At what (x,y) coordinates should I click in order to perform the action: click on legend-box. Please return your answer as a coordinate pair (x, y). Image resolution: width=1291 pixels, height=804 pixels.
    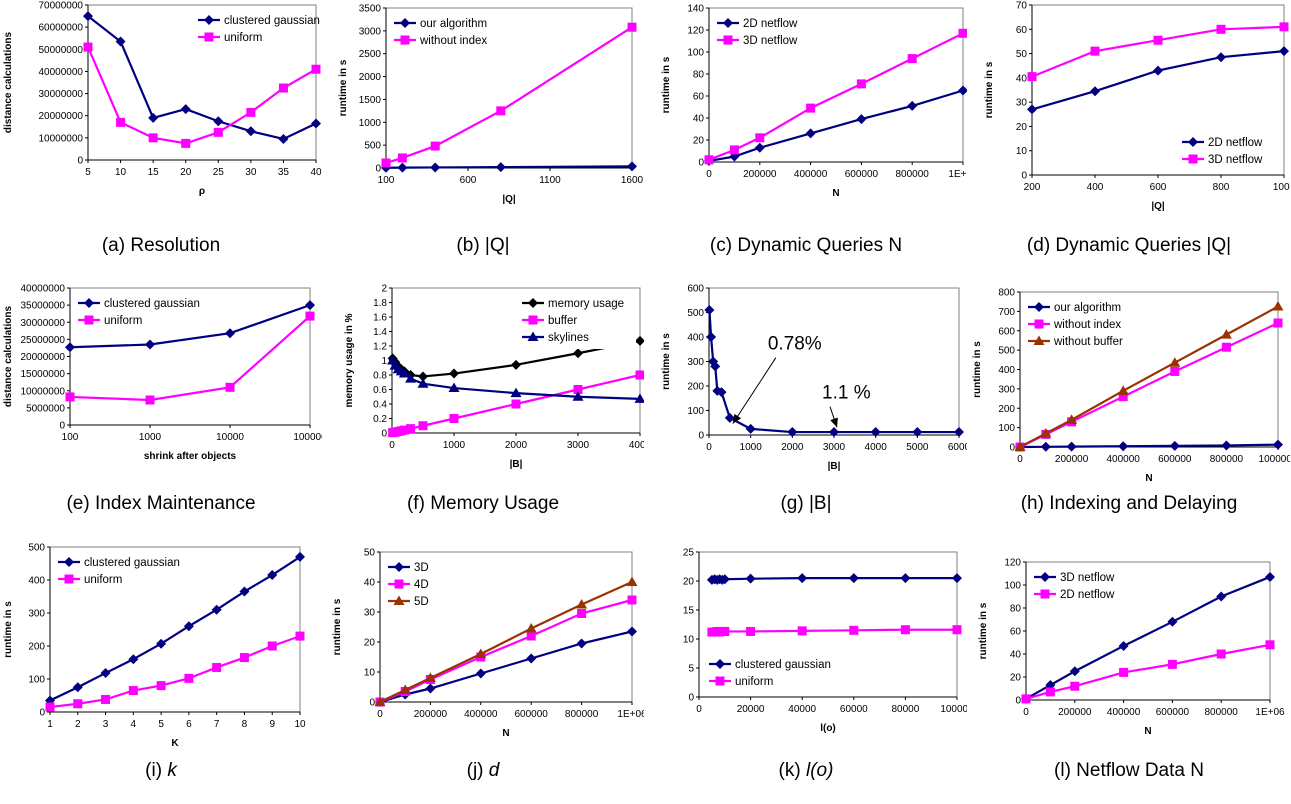
    Looking at the image, I should click on (764, 32).